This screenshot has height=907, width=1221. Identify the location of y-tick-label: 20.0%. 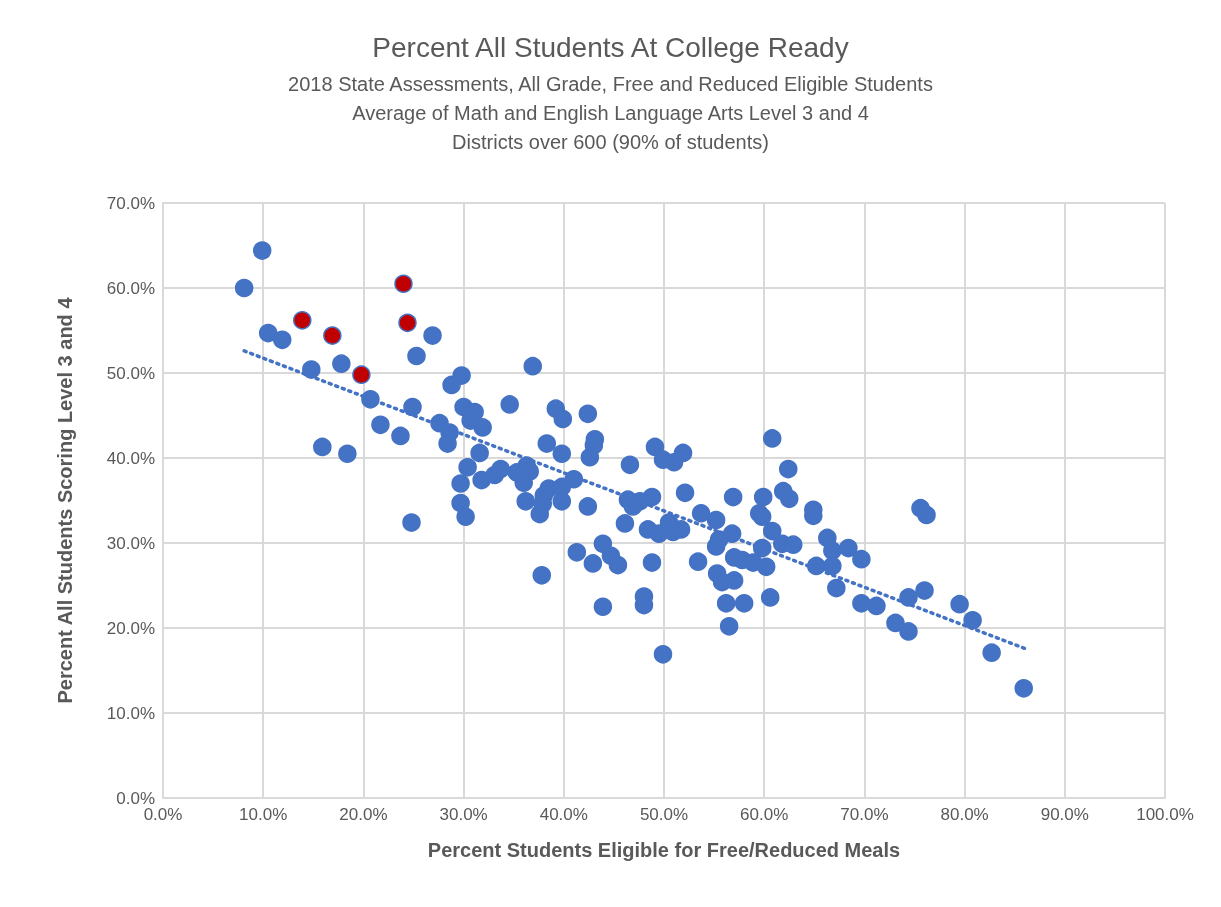
(130, 628).